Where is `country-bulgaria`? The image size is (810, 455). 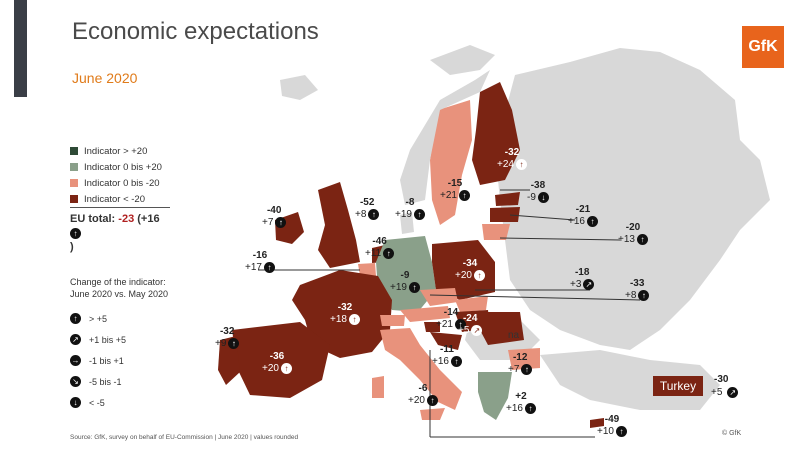
country-bulgaria is located at coordinates (524, 359).